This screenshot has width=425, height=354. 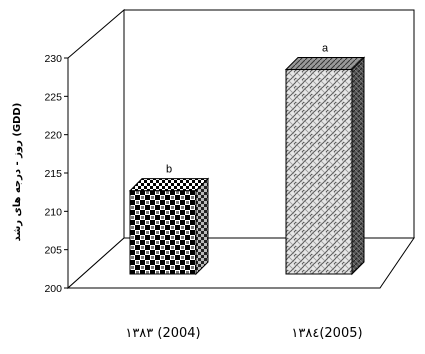 I want to click on y-tick-label: 230, so click(x=53, y=59).